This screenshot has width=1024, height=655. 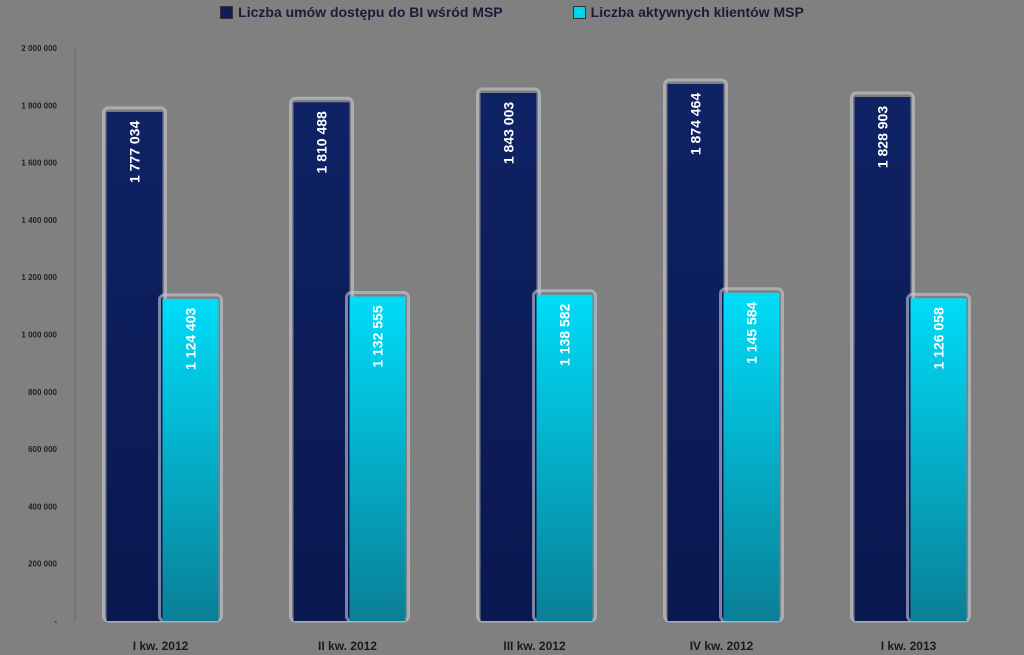 I want to click on y-tick-label: 1 000 000, so click(x=39, y=335).